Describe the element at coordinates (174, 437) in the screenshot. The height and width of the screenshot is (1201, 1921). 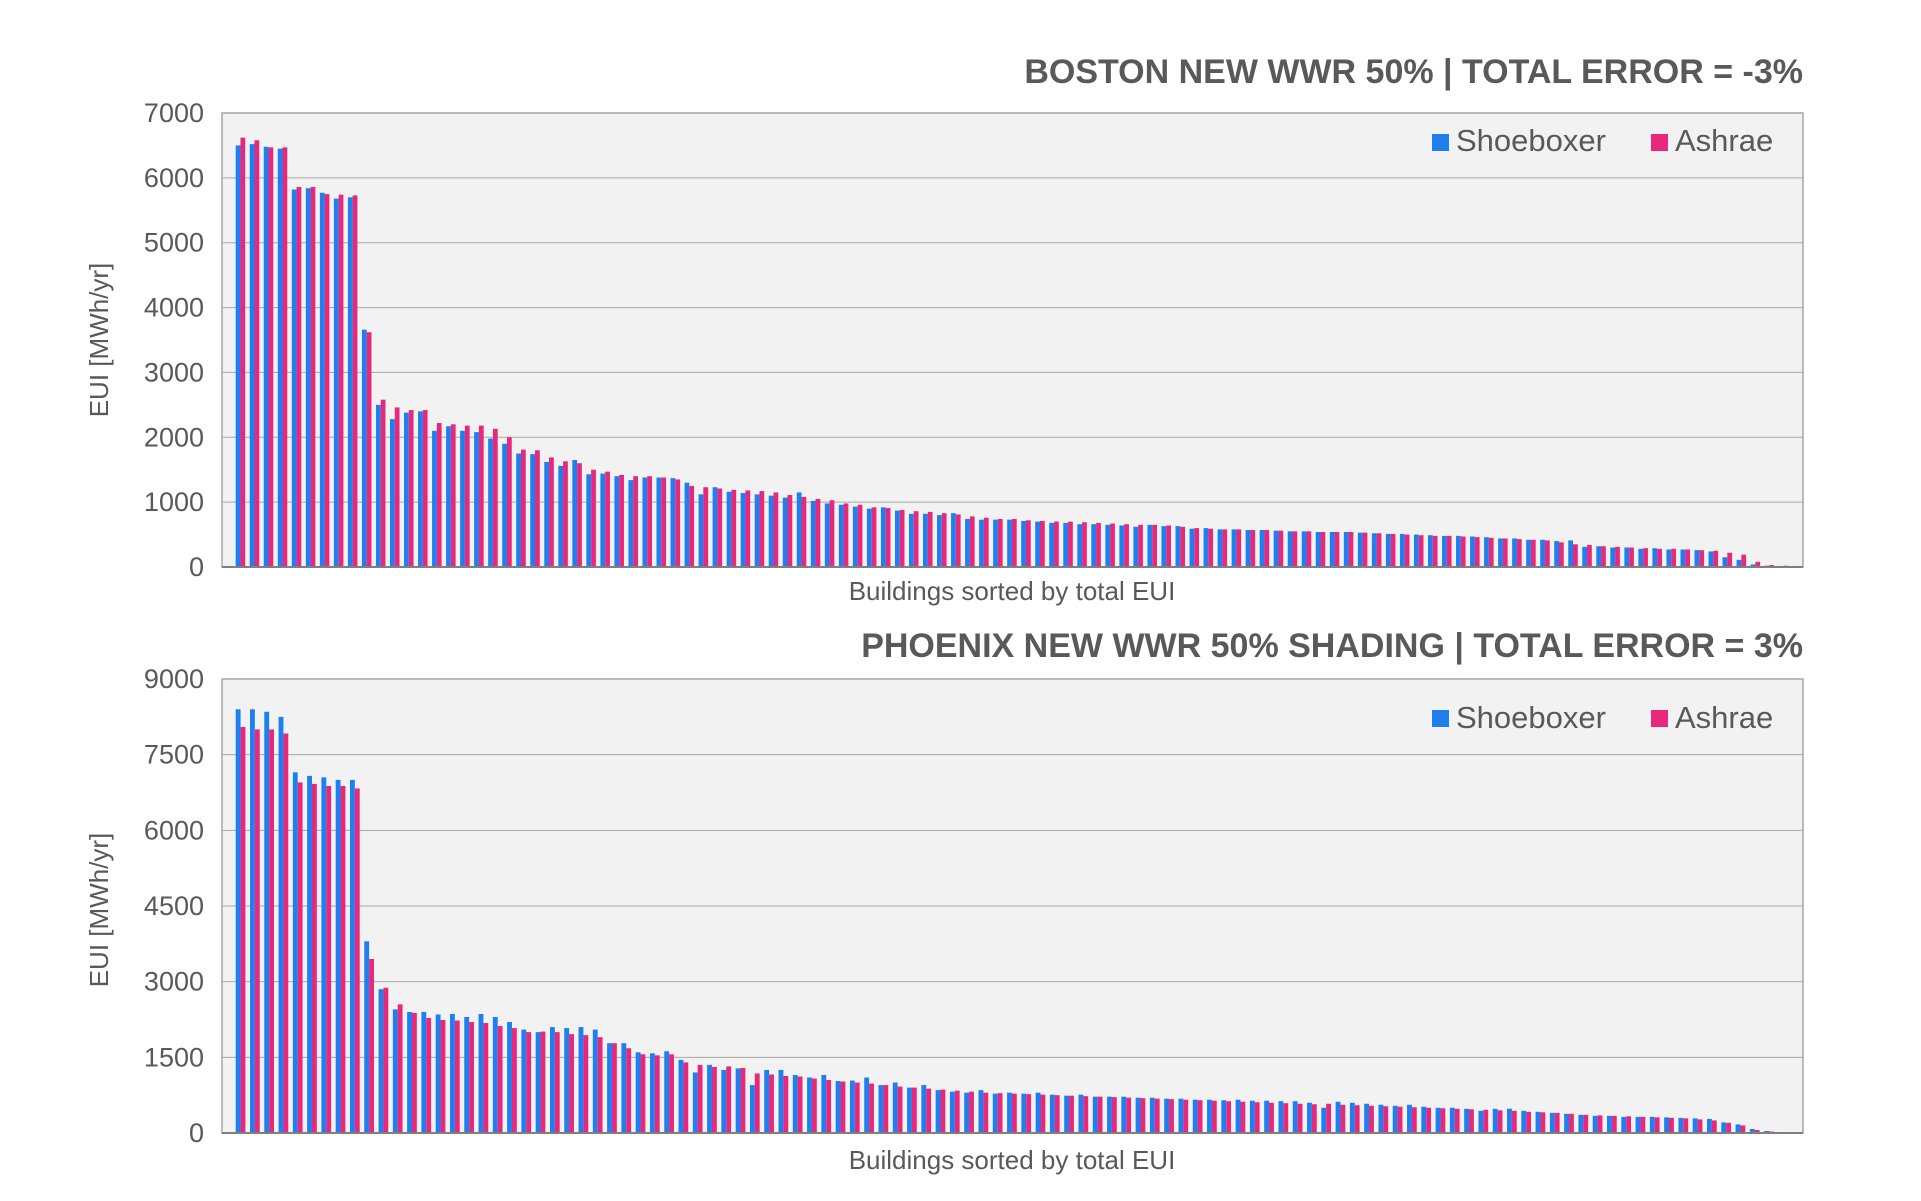
I see `y-tick-label: 2000` at that location.